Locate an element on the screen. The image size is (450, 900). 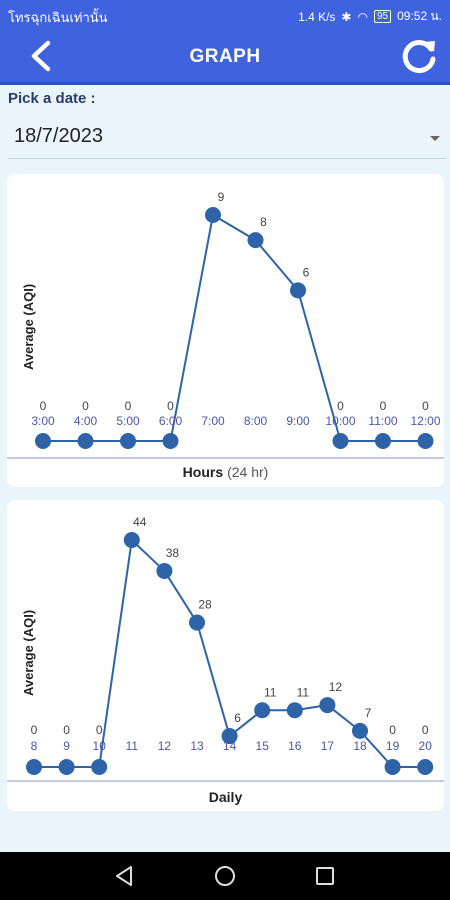
back-icon is located at coordinates (41, 56).